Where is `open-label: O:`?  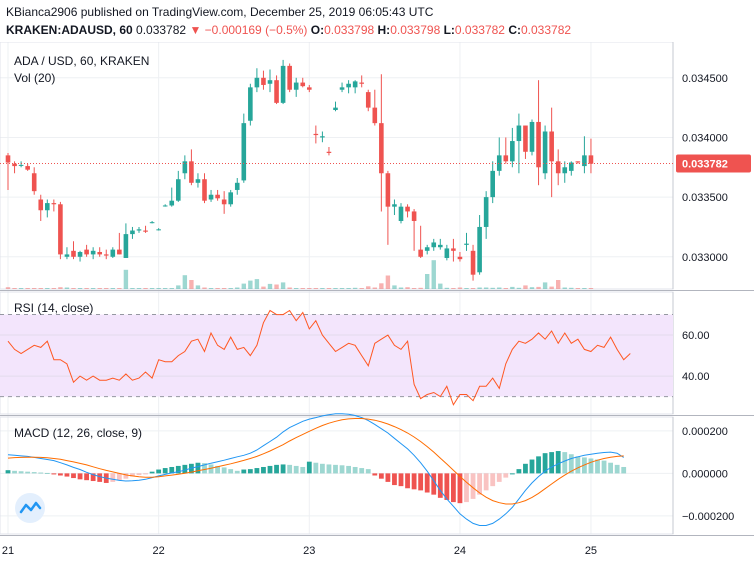
open-label: O: is located at coordinates (317, 30).